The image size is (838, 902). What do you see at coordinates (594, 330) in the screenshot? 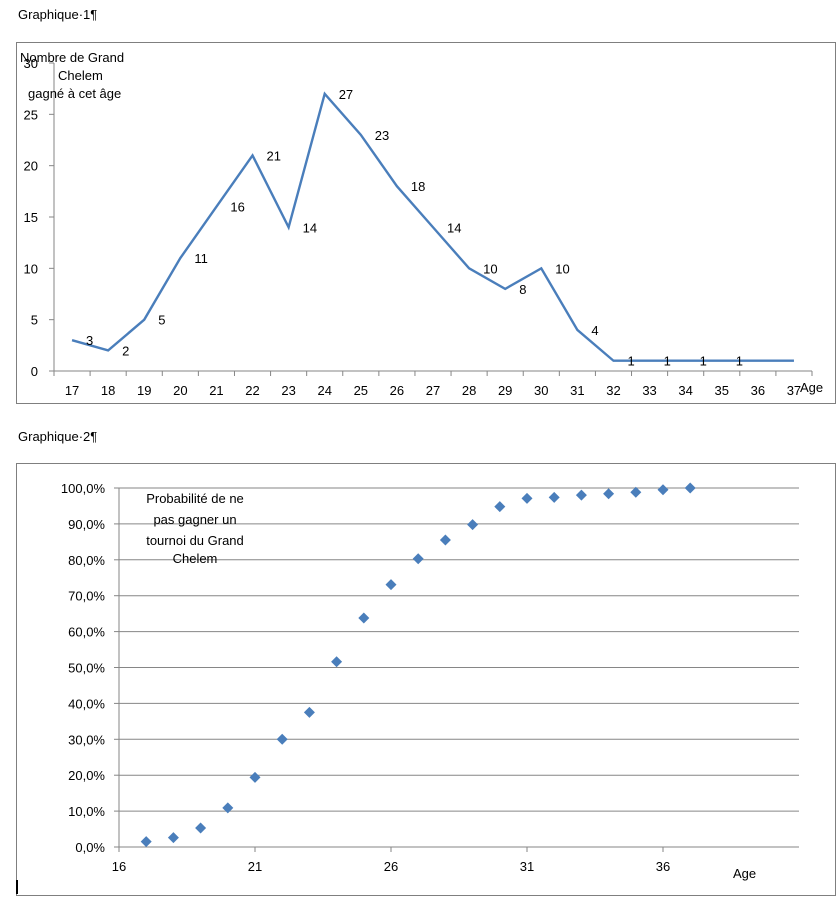
I see `data-label: 4` at bounding box center [594, 330].